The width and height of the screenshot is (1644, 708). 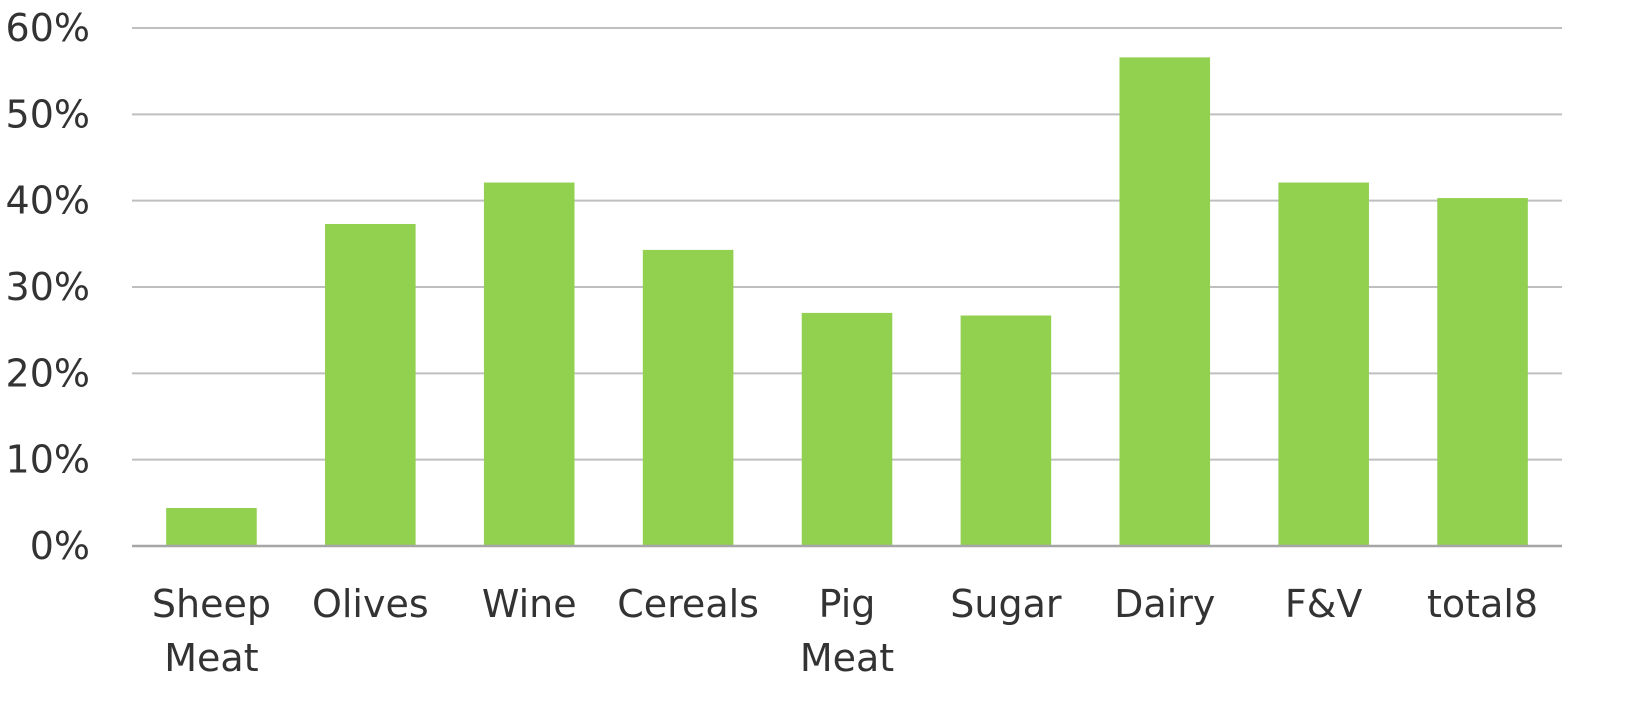 I want to click on x-tick-label: Sheep Meat, so click(x=211, y=631).